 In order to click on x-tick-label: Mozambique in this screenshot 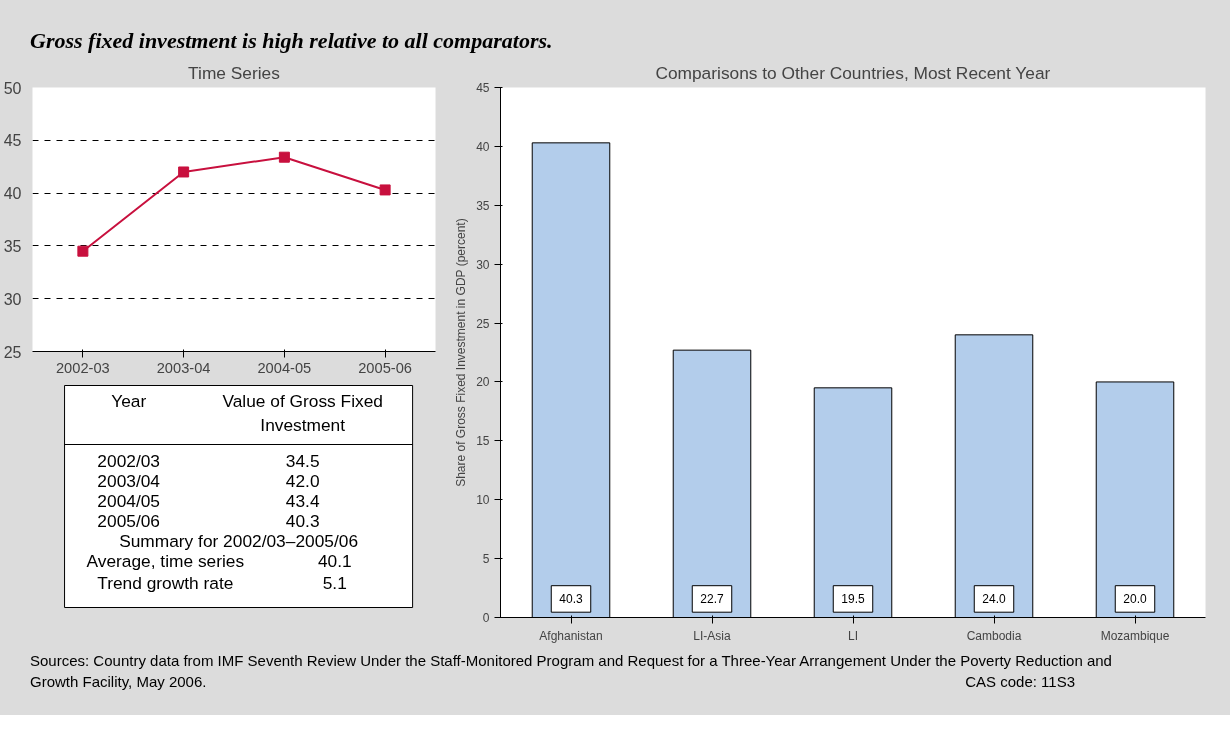, I will do `click(1135, 635)`.